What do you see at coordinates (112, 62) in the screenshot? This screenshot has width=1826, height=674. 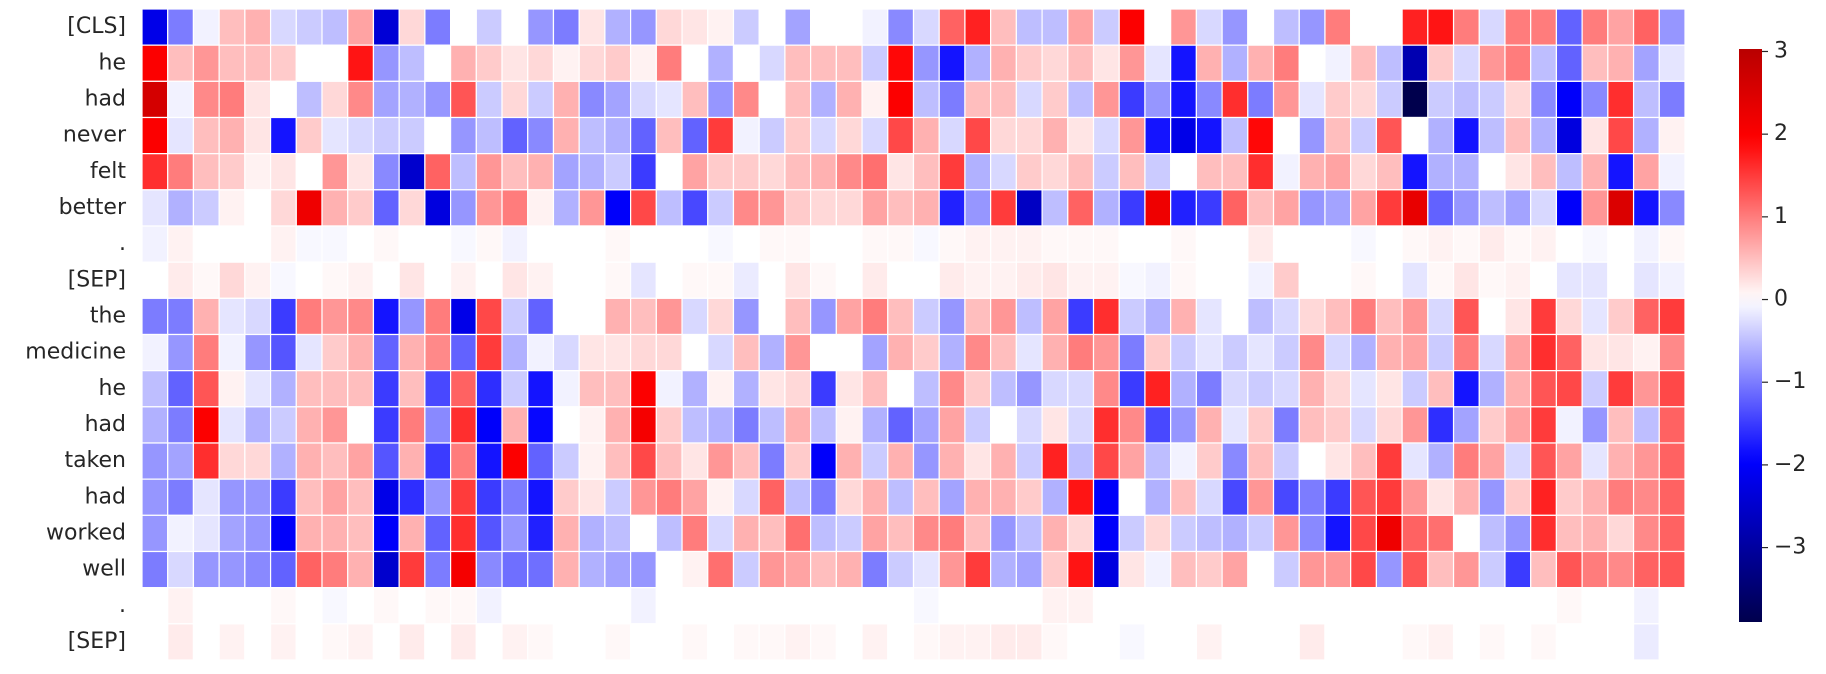 I see `row-label: he` at bounding box center [112, 62].